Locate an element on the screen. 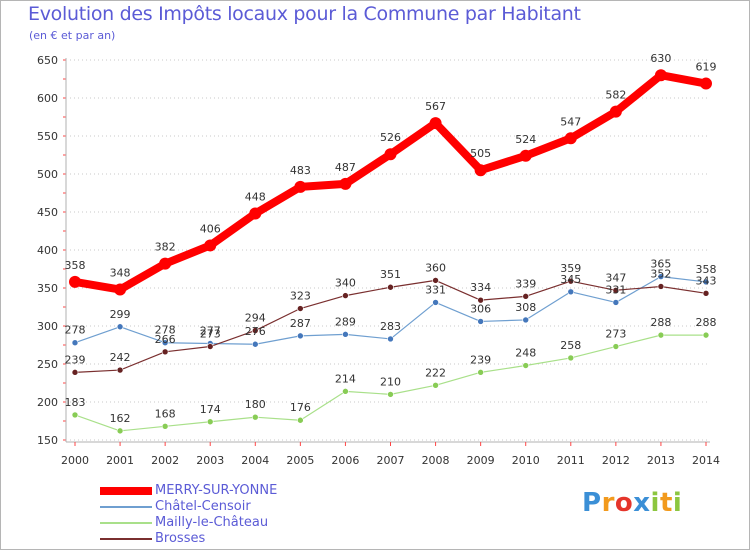  x-tick-label: 2013 is located at coordinates (661, 460).